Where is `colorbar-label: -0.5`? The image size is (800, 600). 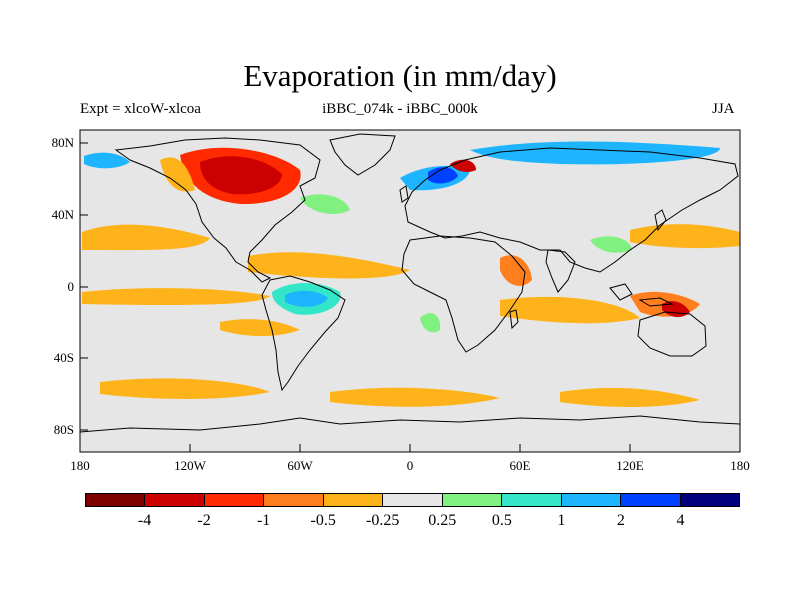
colorbar-label: -0.5 is located at coordinates (323, 520).